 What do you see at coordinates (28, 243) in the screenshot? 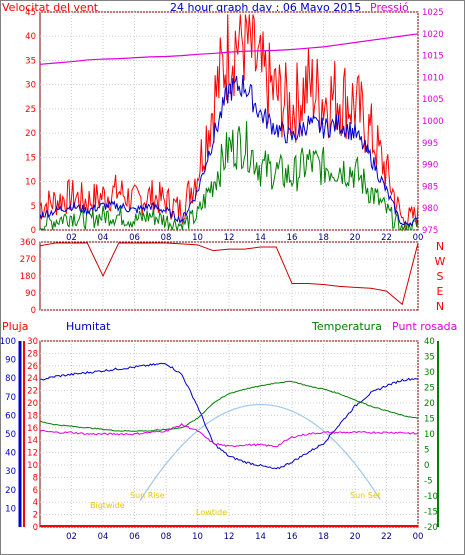
I see `direction-y-tick-label: 360` at bounding box center [28, 243].